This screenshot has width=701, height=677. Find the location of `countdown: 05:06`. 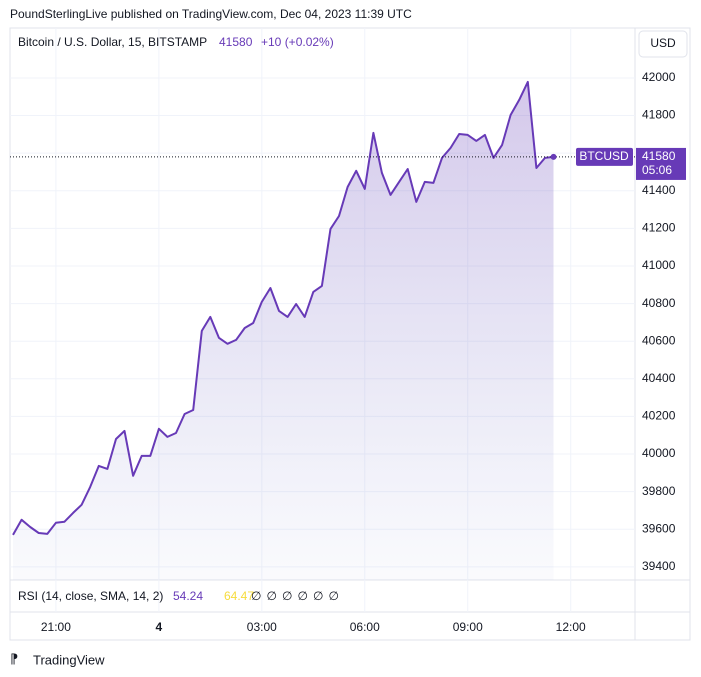

countdown: 05:06 is located at coordinates (657, 170).